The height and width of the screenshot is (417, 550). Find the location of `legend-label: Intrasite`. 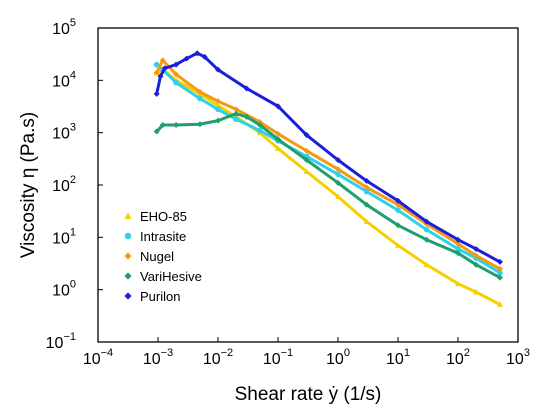

legend-label: Intrasite is located at coordinates (163, 236).